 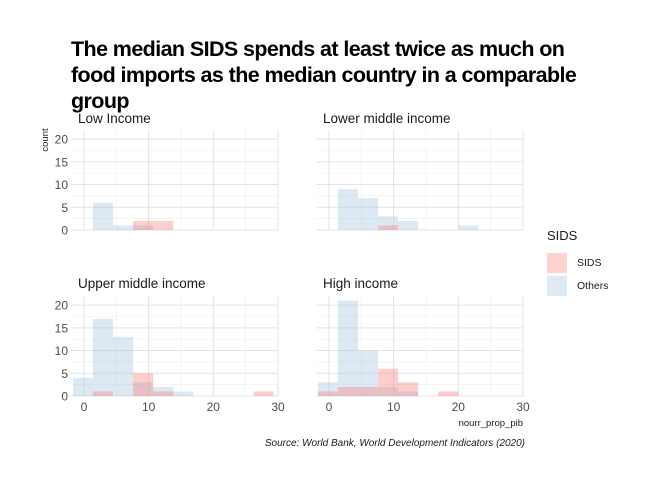 What do you see at coordinates (387, 118) in the screenshot?
I see `facet-title-lower-middle-income: Lower middle income` at bounding box center [387, 118].